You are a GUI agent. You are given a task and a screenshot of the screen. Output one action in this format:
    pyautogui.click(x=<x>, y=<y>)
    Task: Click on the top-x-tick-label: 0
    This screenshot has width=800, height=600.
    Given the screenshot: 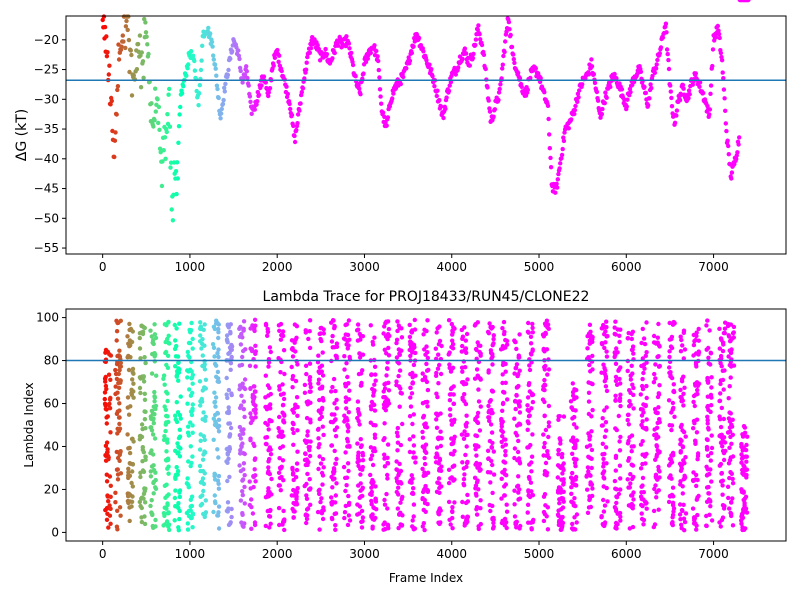 What is the action you would take?
    pyautogui.click(x=103, y=267)
    